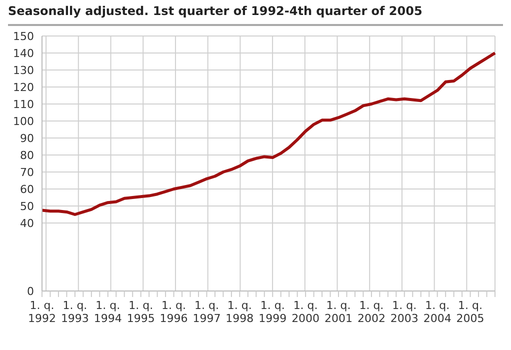 The width and height of the screenshot is (511, 350). Describe the element at coordinates (255, 15) in the screenshot. I see `chart-title: Seasonally adjusted. 1st quarter of 1992-4th quarter of 2005` at that location.